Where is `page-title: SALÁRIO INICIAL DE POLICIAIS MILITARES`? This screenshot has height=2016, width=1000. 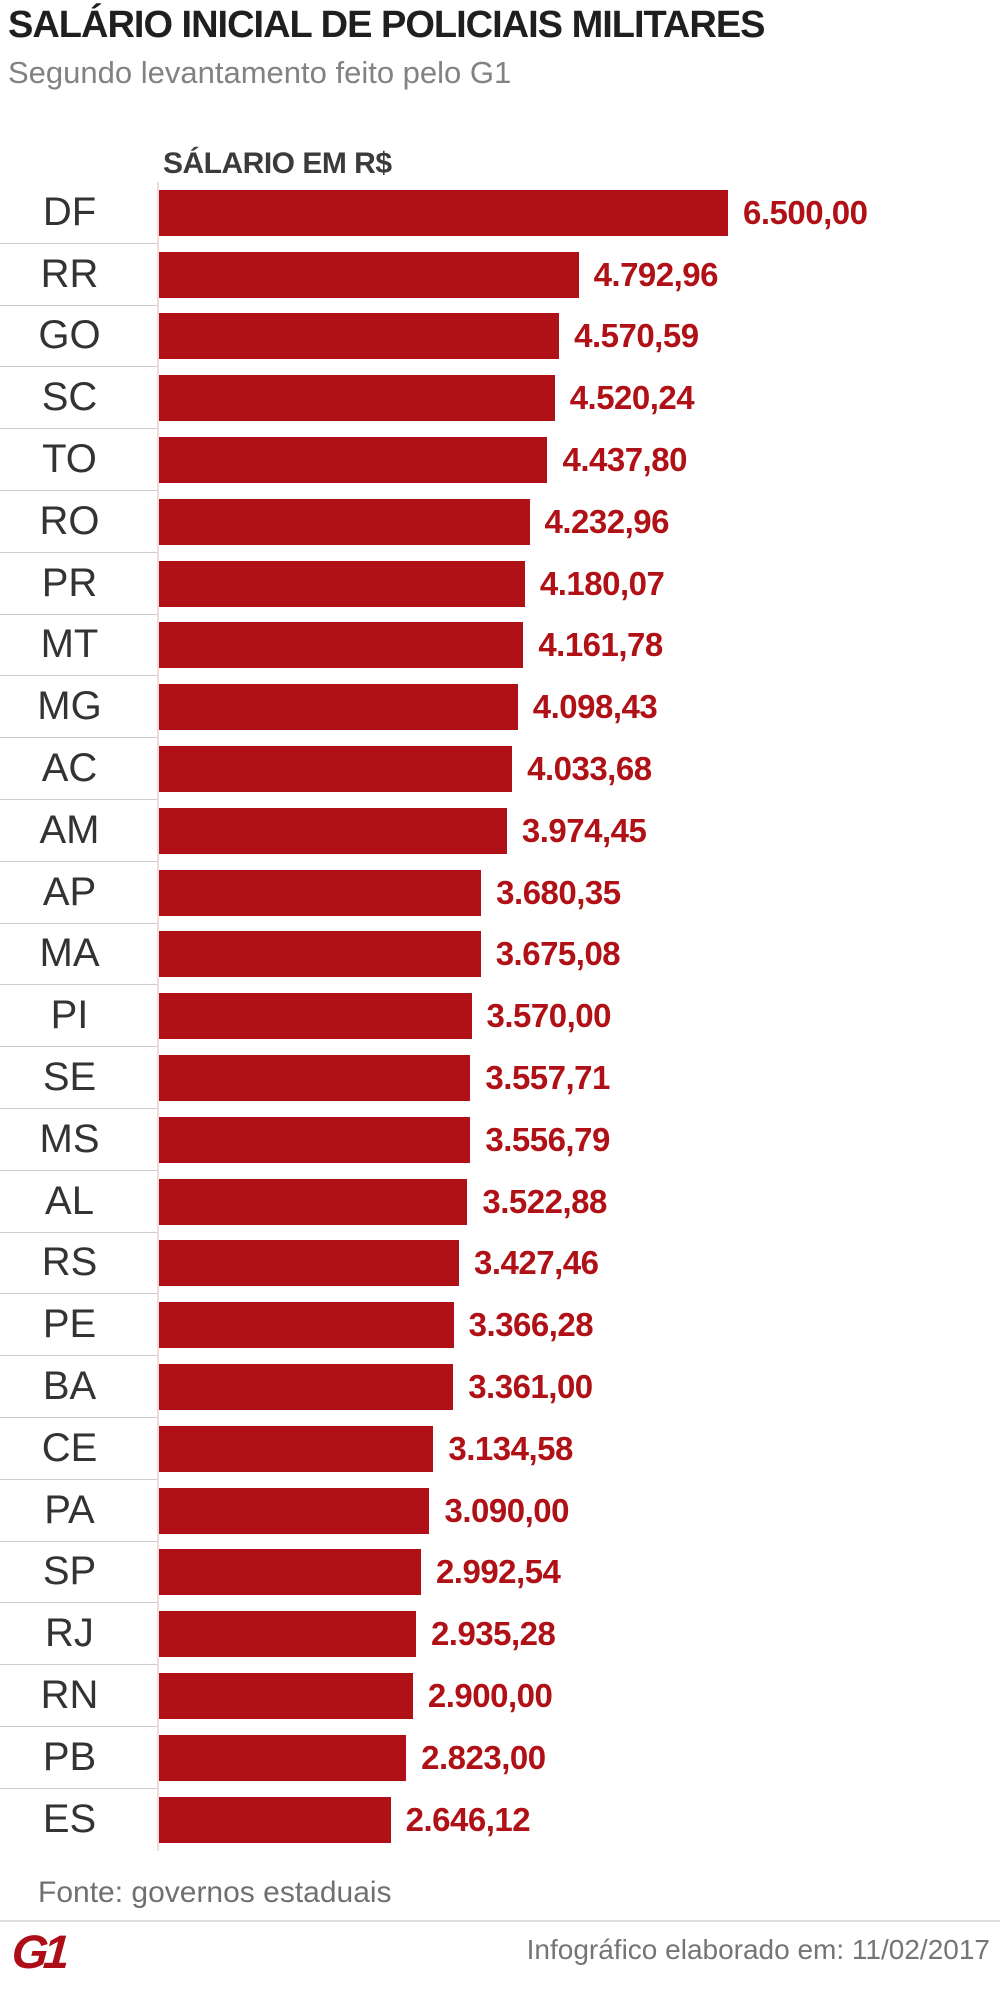
page-title: SALÁRIO INICIAL DE POLICIAIS MILITARES is located at coordinates (387, 25).